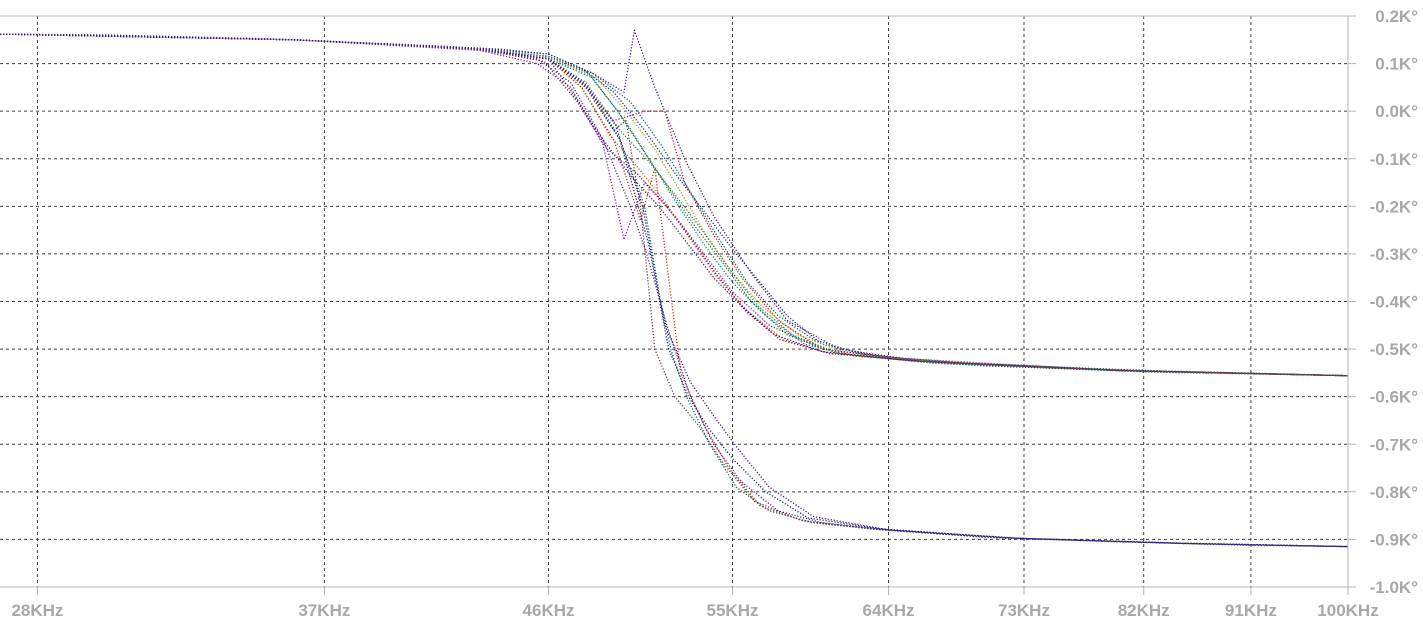  Describe the element at coordinates (1347, 610) in the screenshot. I see `x-tick-label: 100KHz` at that location.